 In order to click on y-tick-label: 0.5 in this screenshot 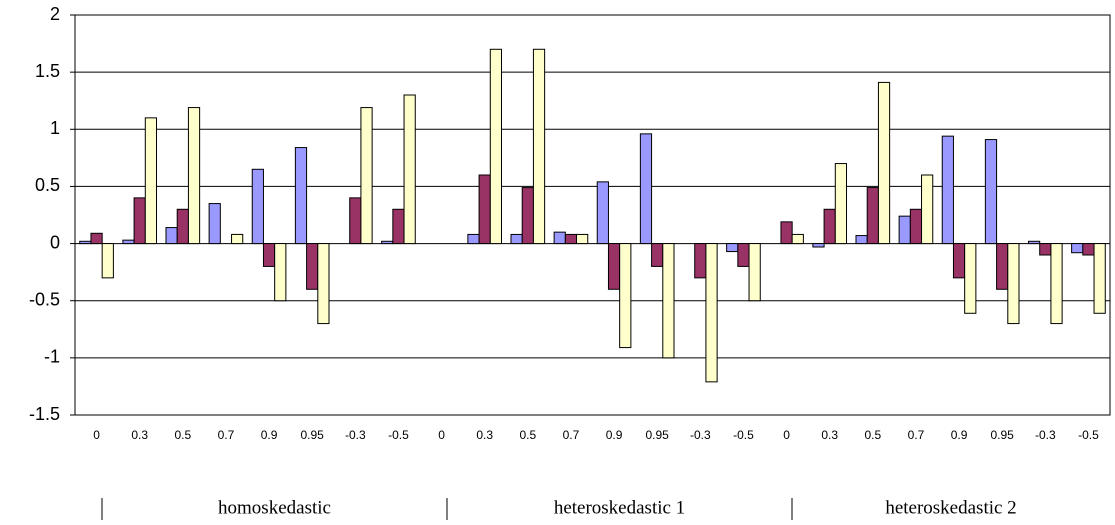, I will do `click(47, 185)`.